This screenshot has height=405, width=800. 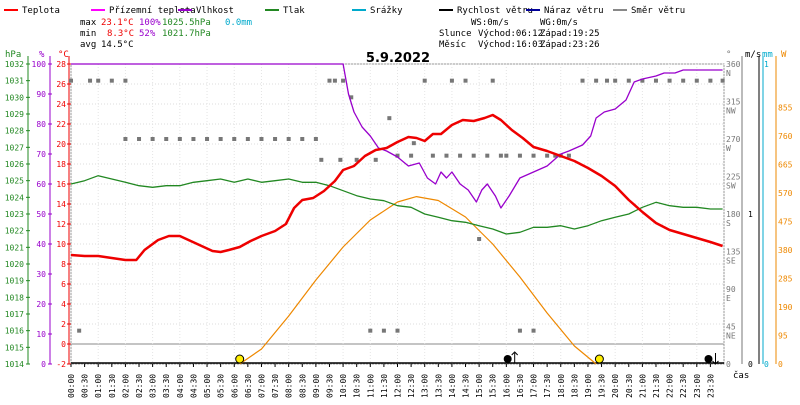 I want to click on wind-dir-cardinal-label: S, so click(x=728, y=223).